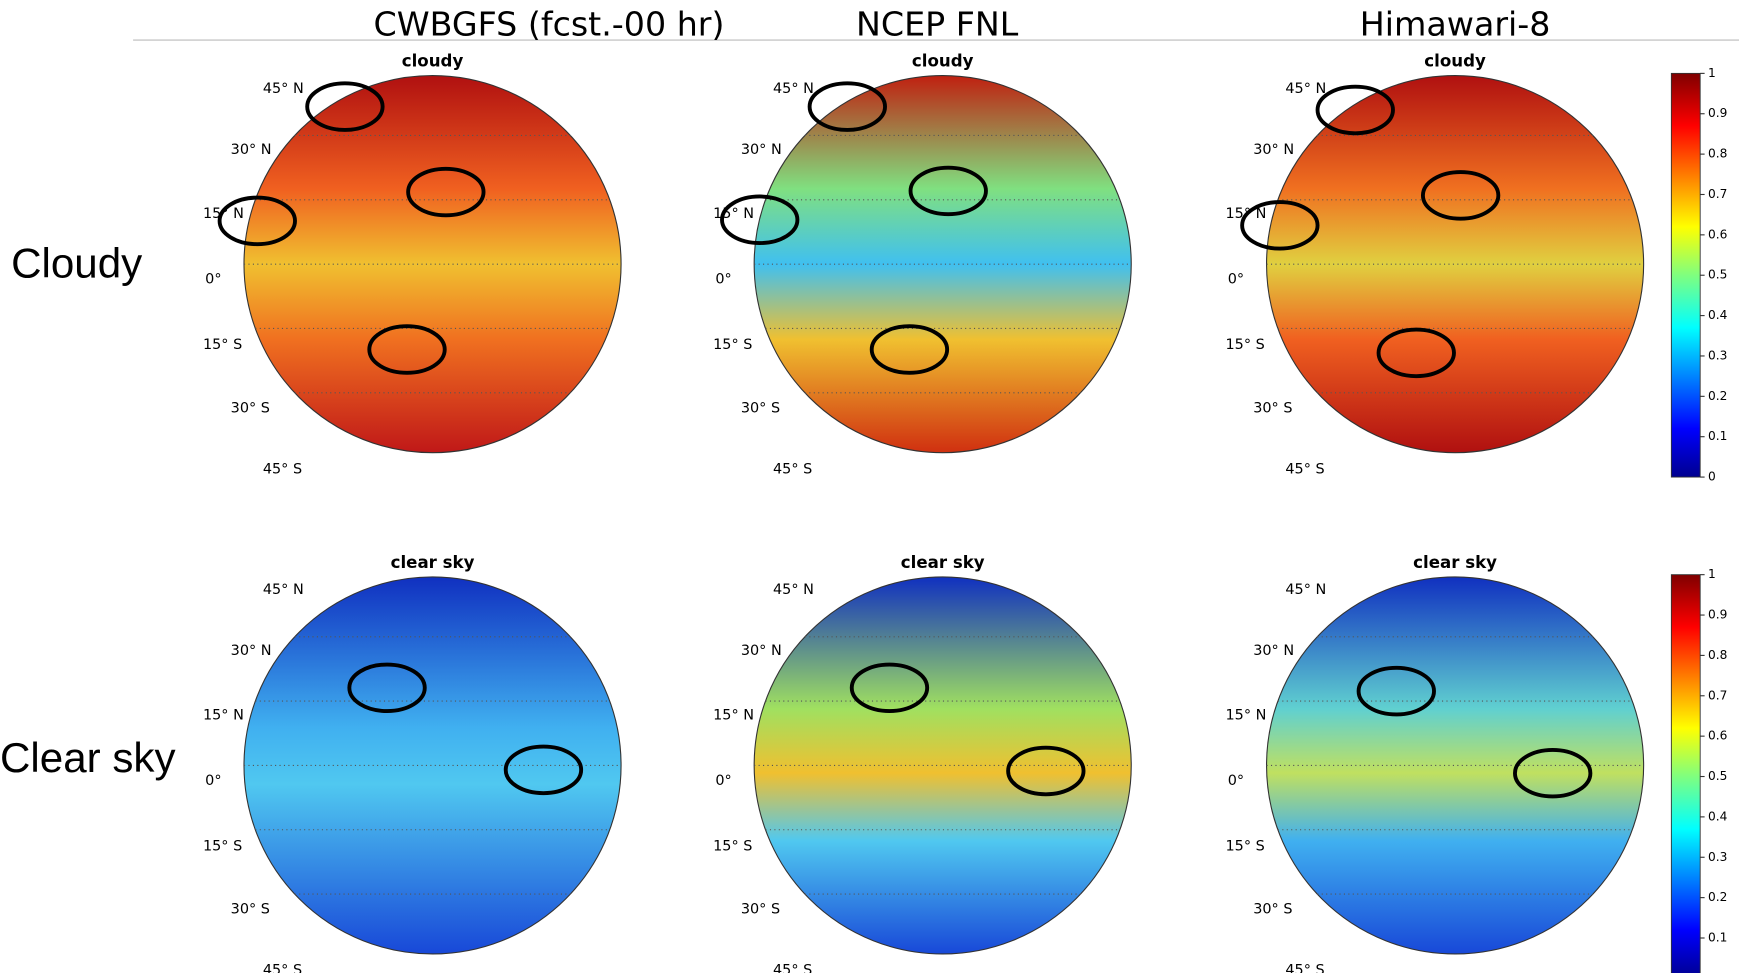  Describe the element at coordinates (88, 757) in the screenshot. I see `row-label: Clear sky` at that location.